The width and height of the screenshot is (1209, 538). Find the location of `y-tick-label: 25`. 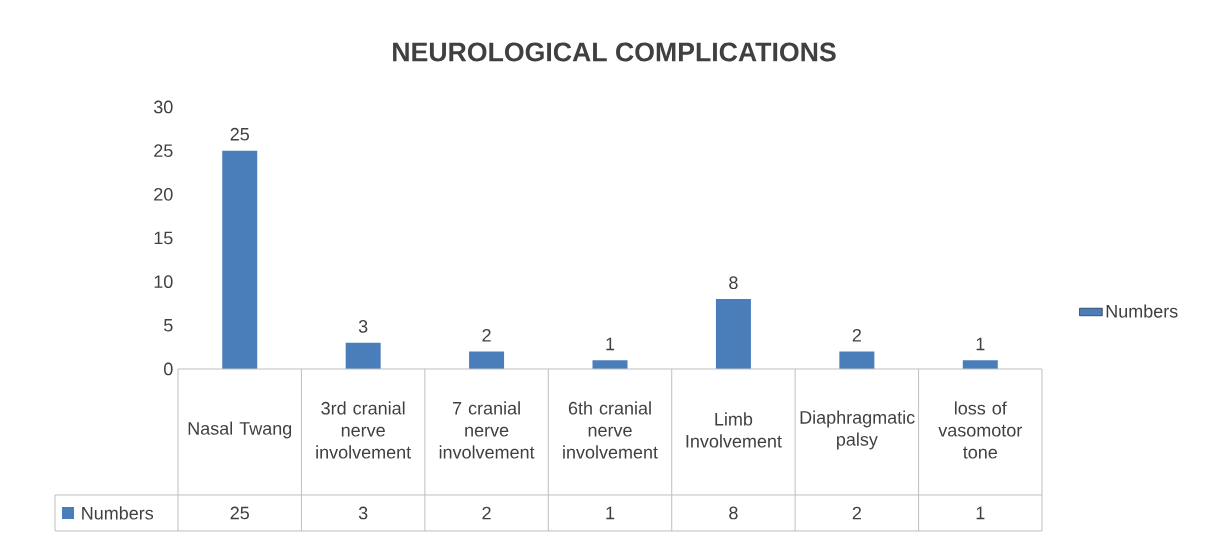

y-tick-label: 25 is located at coordinates (163, 151).